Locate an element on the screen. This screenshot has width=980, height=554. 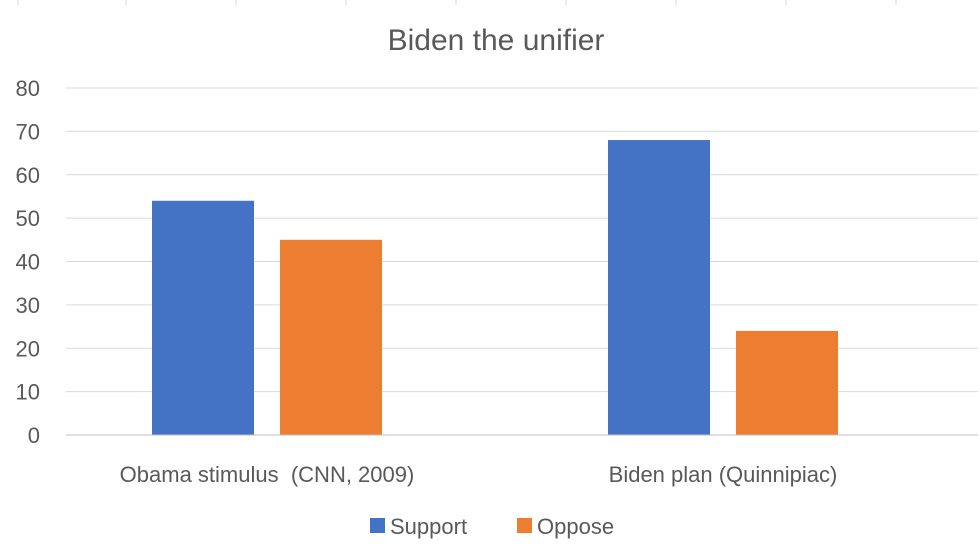
y-tick-label: 60 is located at coordinates (28, 175).